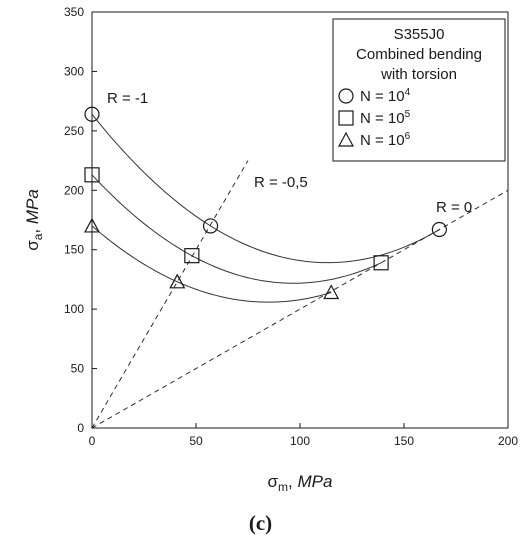  What do you see at coordinates (260, 523) in the screenshot?
I see `figure-caption: (c)` at bounding box center [260, 523].